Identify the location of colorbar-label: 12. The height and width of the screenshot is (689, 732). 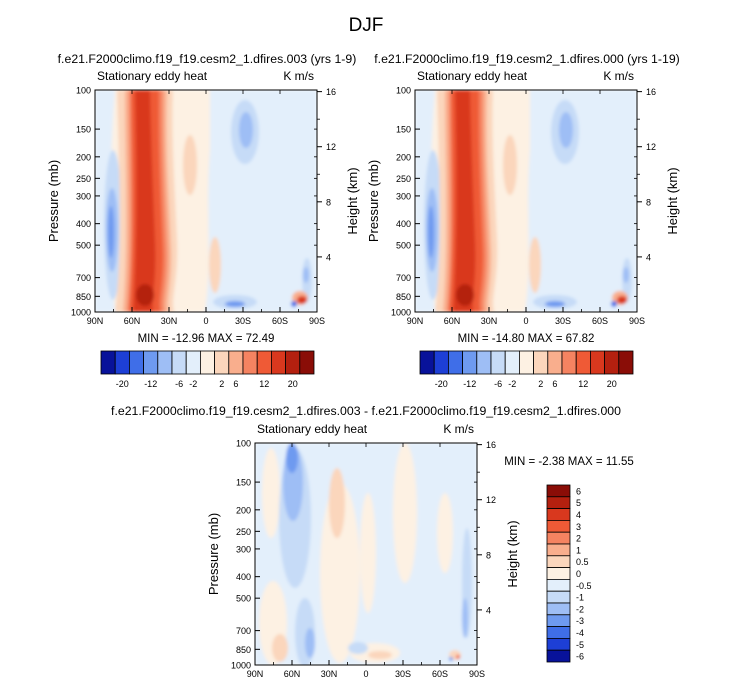
(264, 384).